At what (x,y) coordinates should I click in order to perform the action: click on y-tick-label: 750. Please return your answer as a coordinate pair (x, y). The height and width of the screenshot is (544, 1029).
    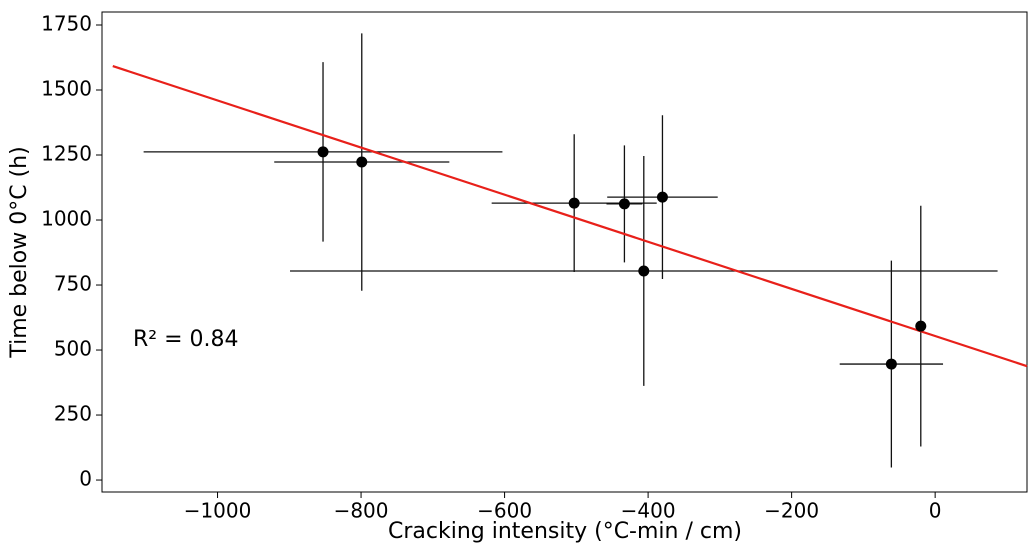
    Looking at the image, I should click on (73, 284).